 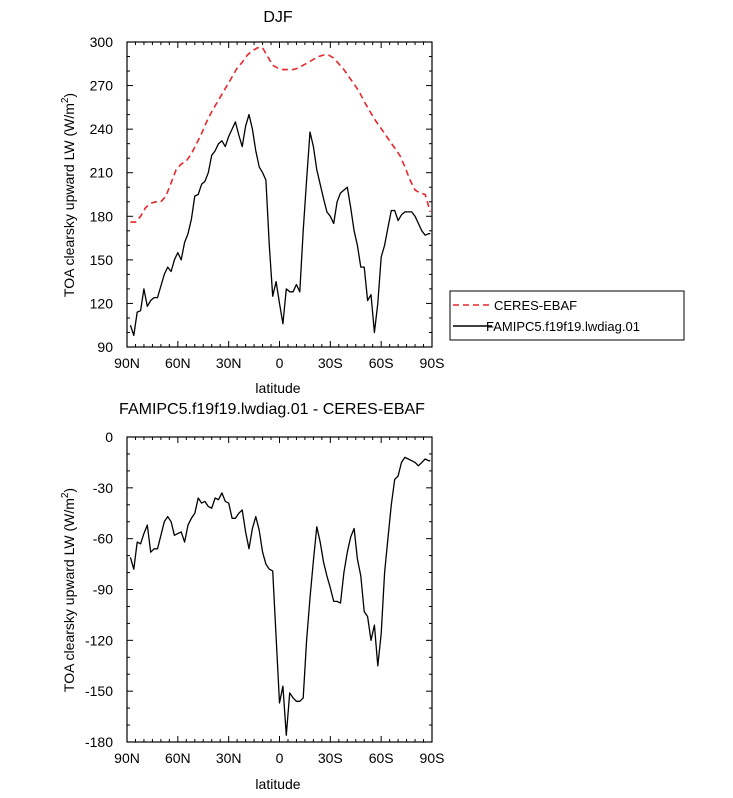 What do you see at coordinates (272, 409) in the screenshot?
I see `bottom-chart-title: FAMIPC5.f19f19.lwdiag.01 - CERES-EBAF` at bounding box center [272, 409].